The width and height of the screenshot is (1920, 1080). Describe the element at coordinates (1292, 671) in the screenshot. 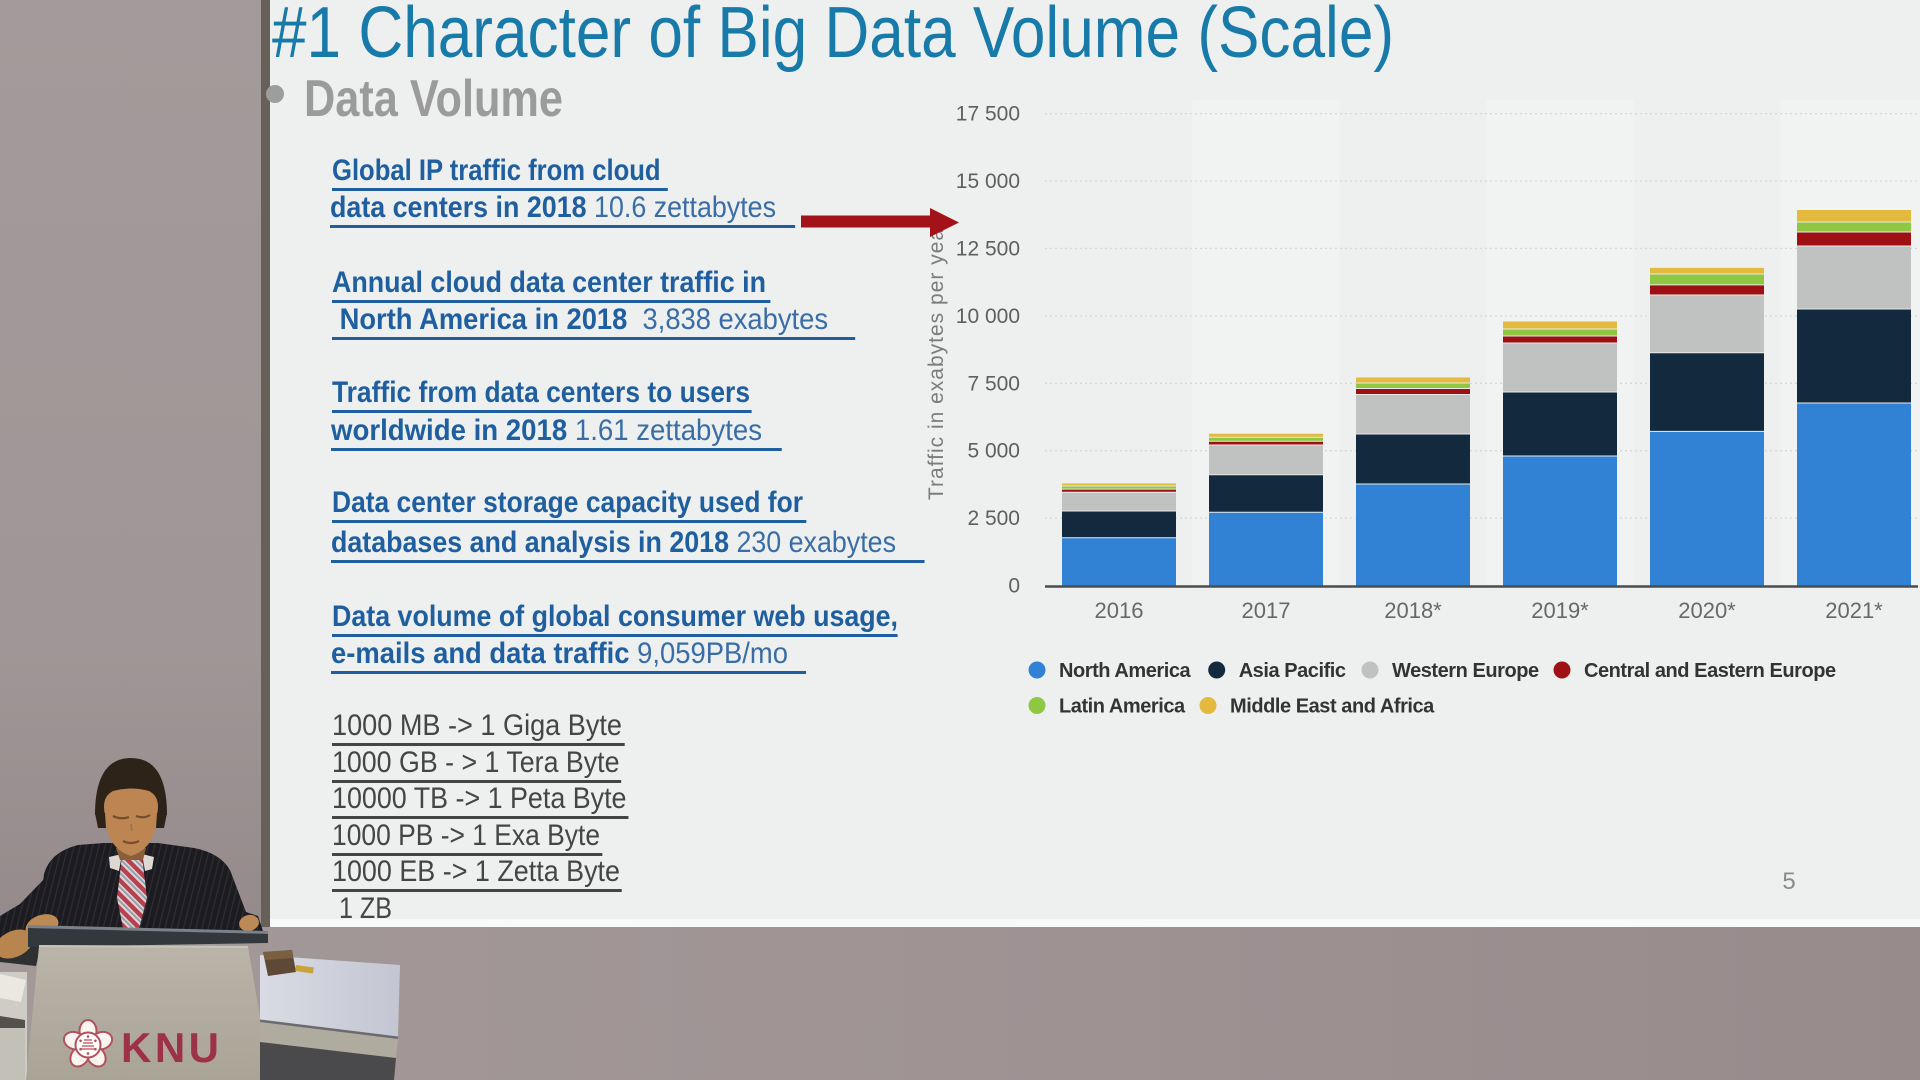

I see `svg-text: Asia Pacific` at that location.